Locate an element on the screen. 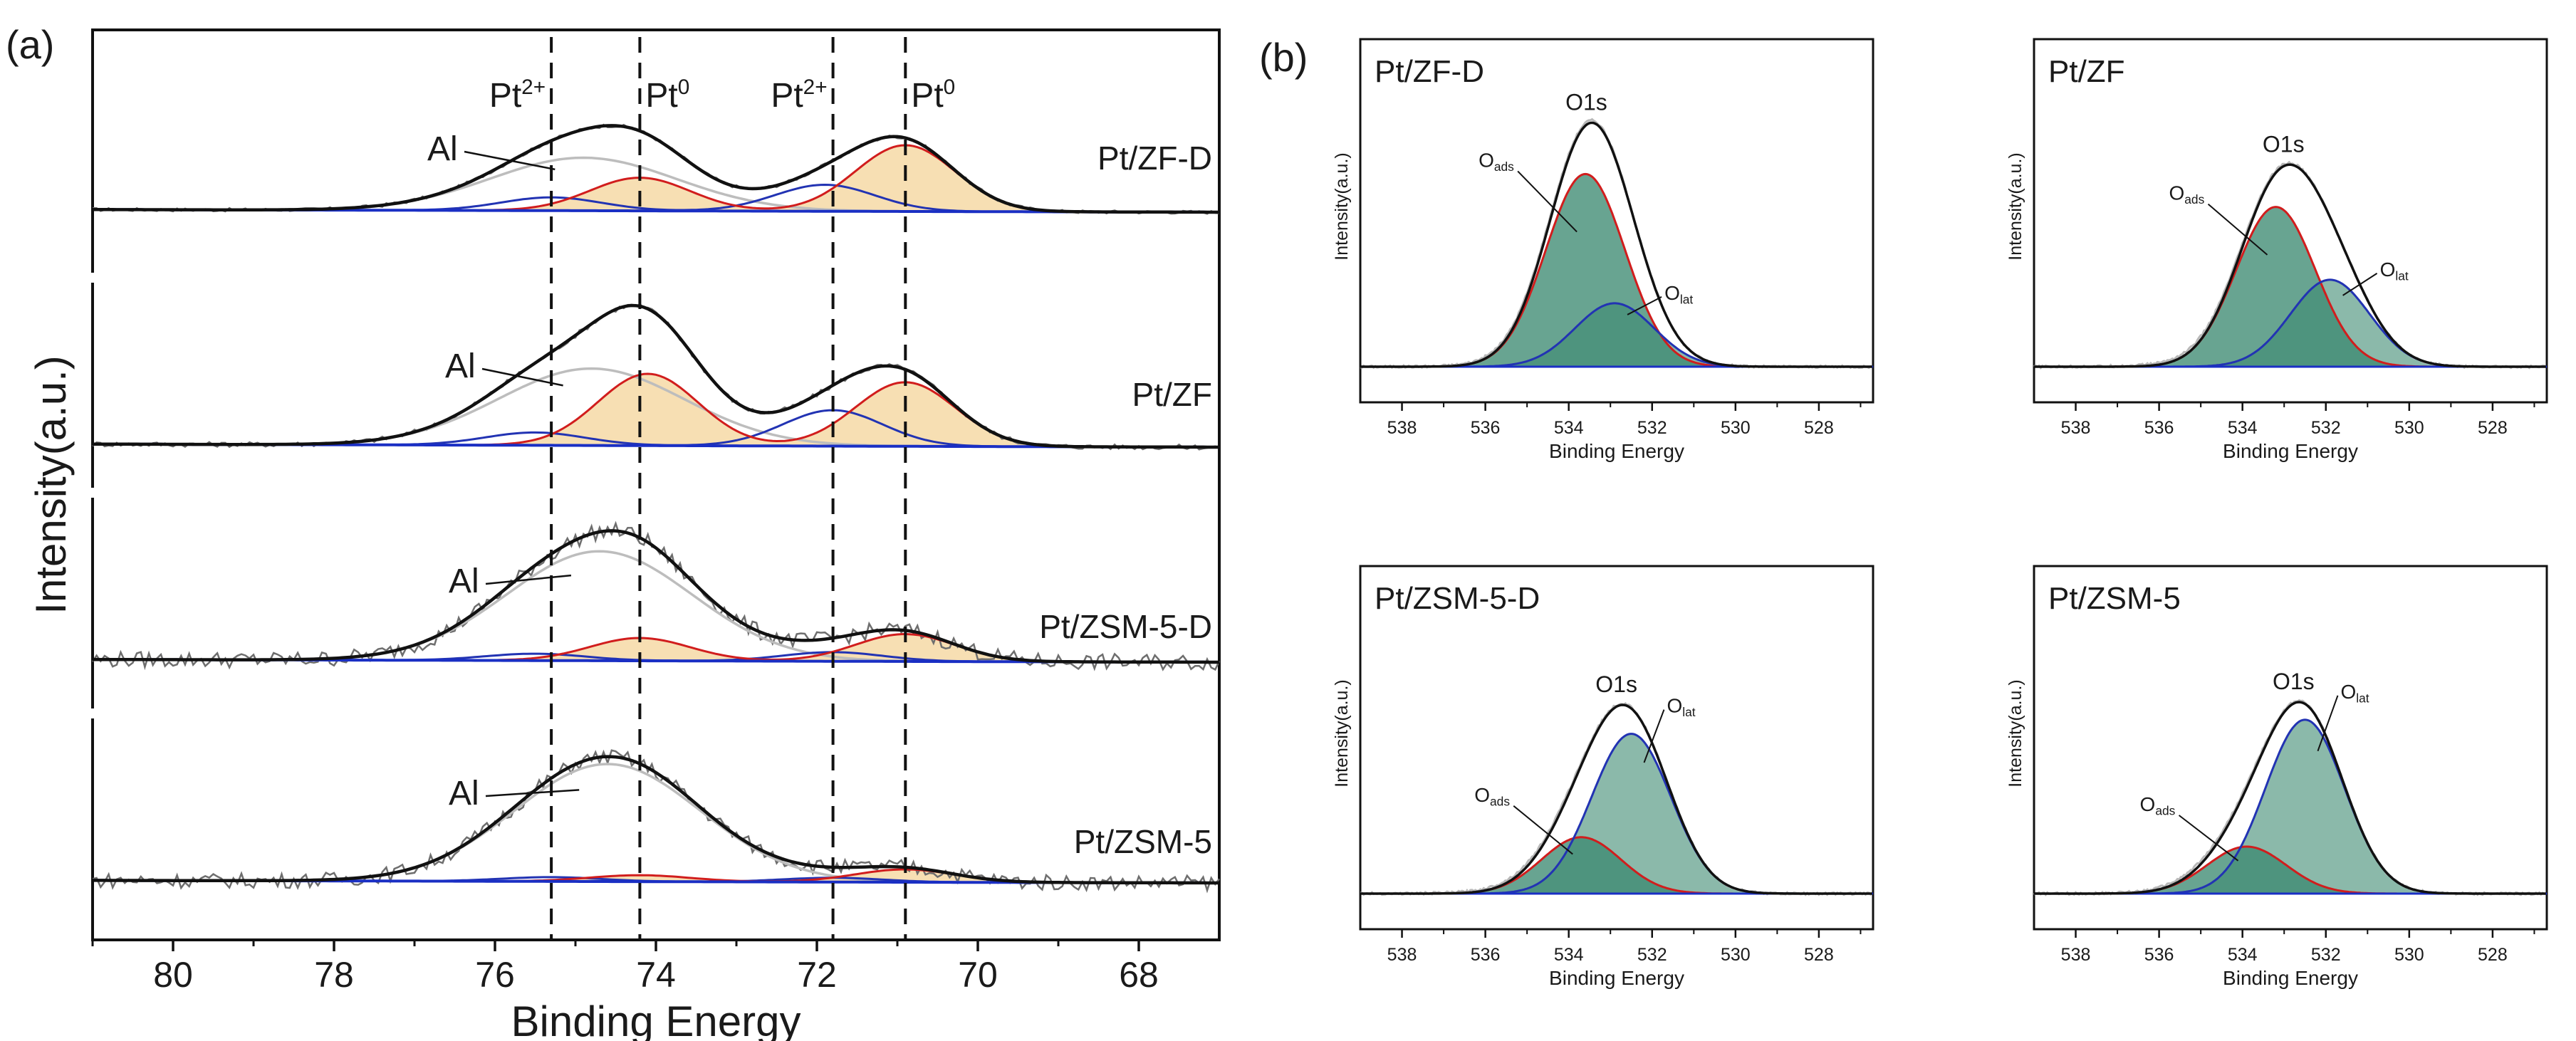  pt-state-label-3: Pt2+ is located at coordinates (799, 95).